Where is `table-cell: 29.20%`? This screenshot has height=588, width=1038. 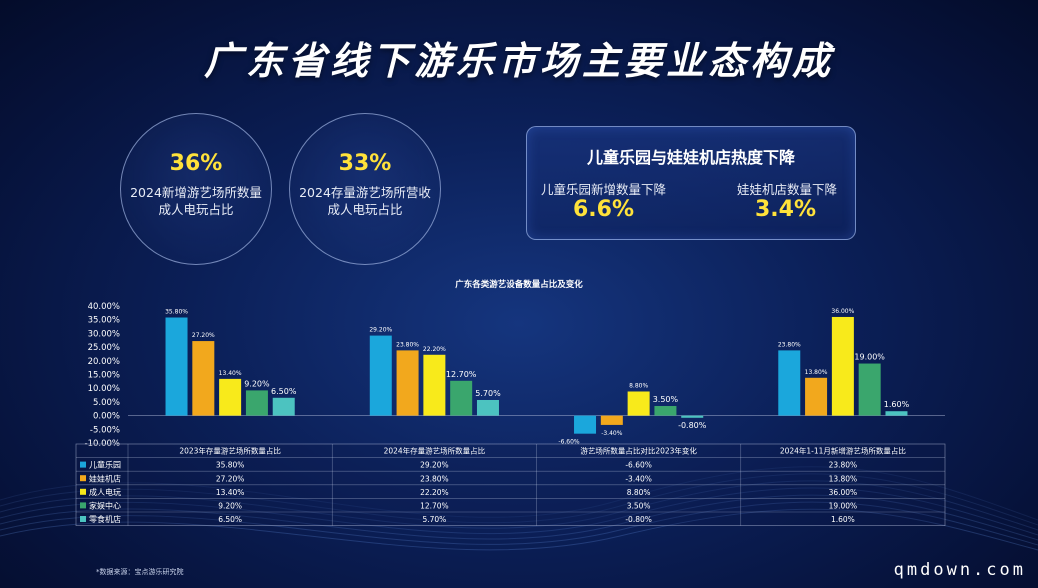
table-cell: 29.20% is located at coordinates (434, 465).